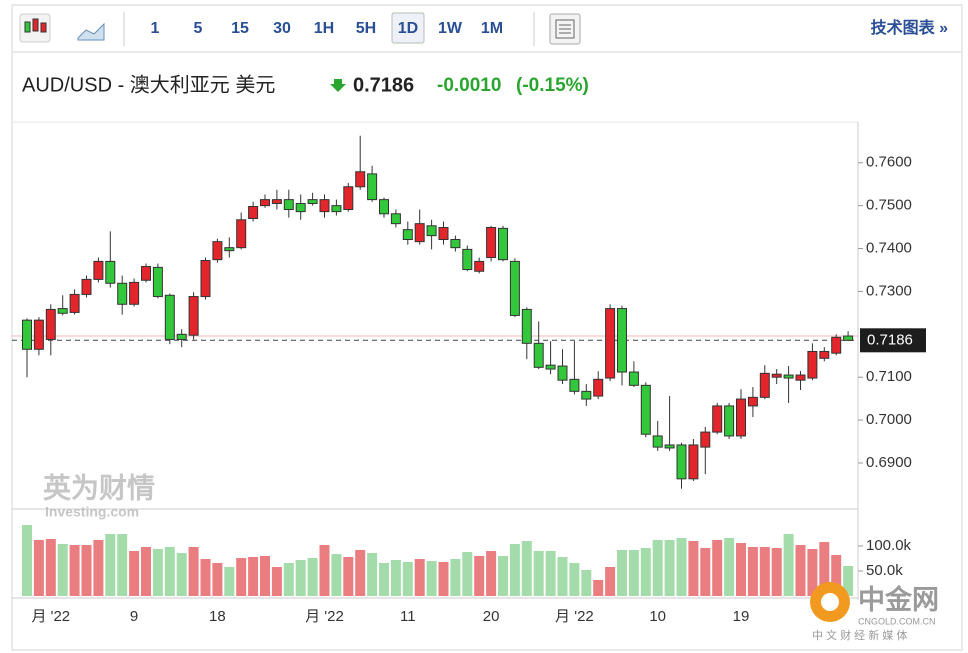  Describe the element at coordinates (91, 31) in the screenshot. I see `area-icon` at that location.